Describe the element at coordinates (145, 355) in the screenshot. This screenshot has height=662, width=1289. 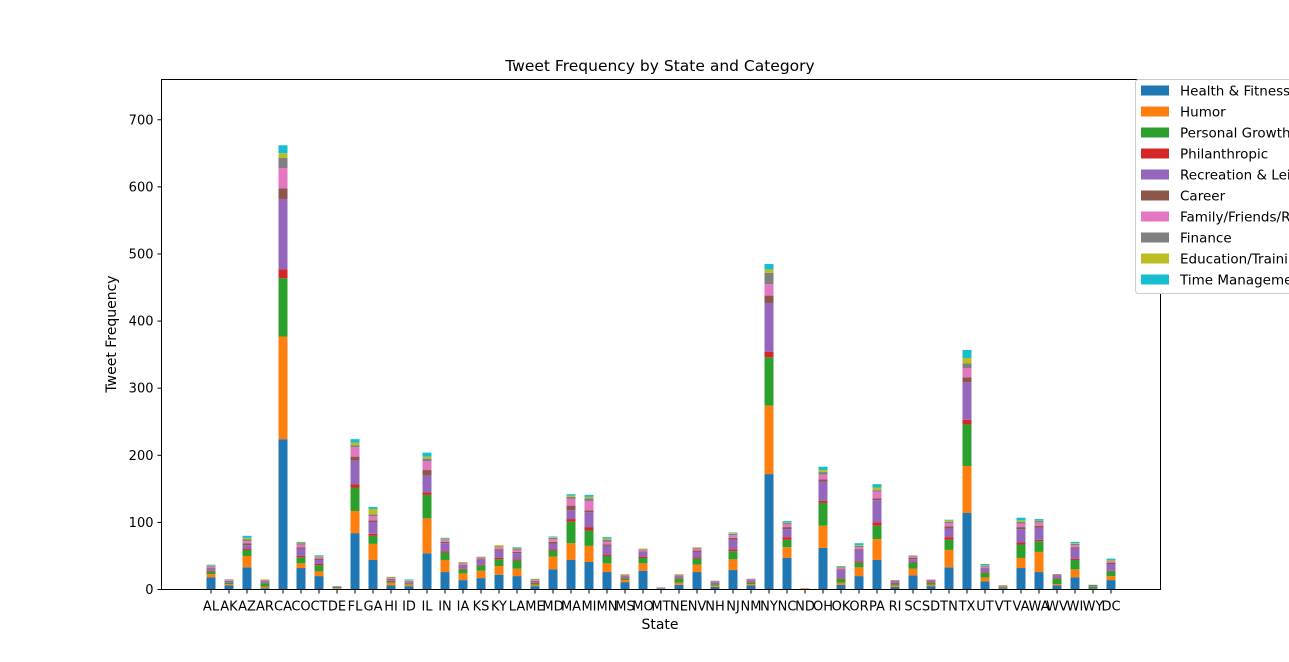
I see `y-axis: 0 100 200 300 400 500 600 700` at that location.